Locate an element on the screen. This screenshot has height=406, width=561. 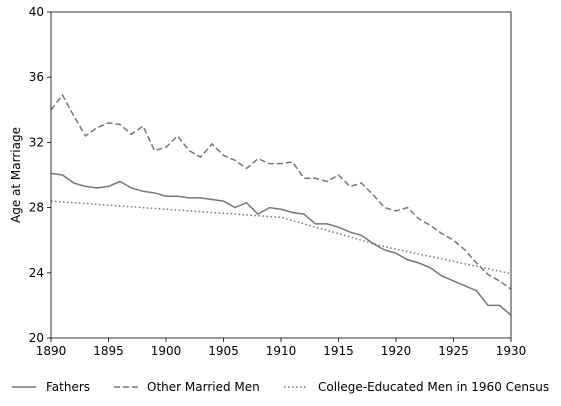
x-tick-label: 1925 is located at coordinates (453, 351).